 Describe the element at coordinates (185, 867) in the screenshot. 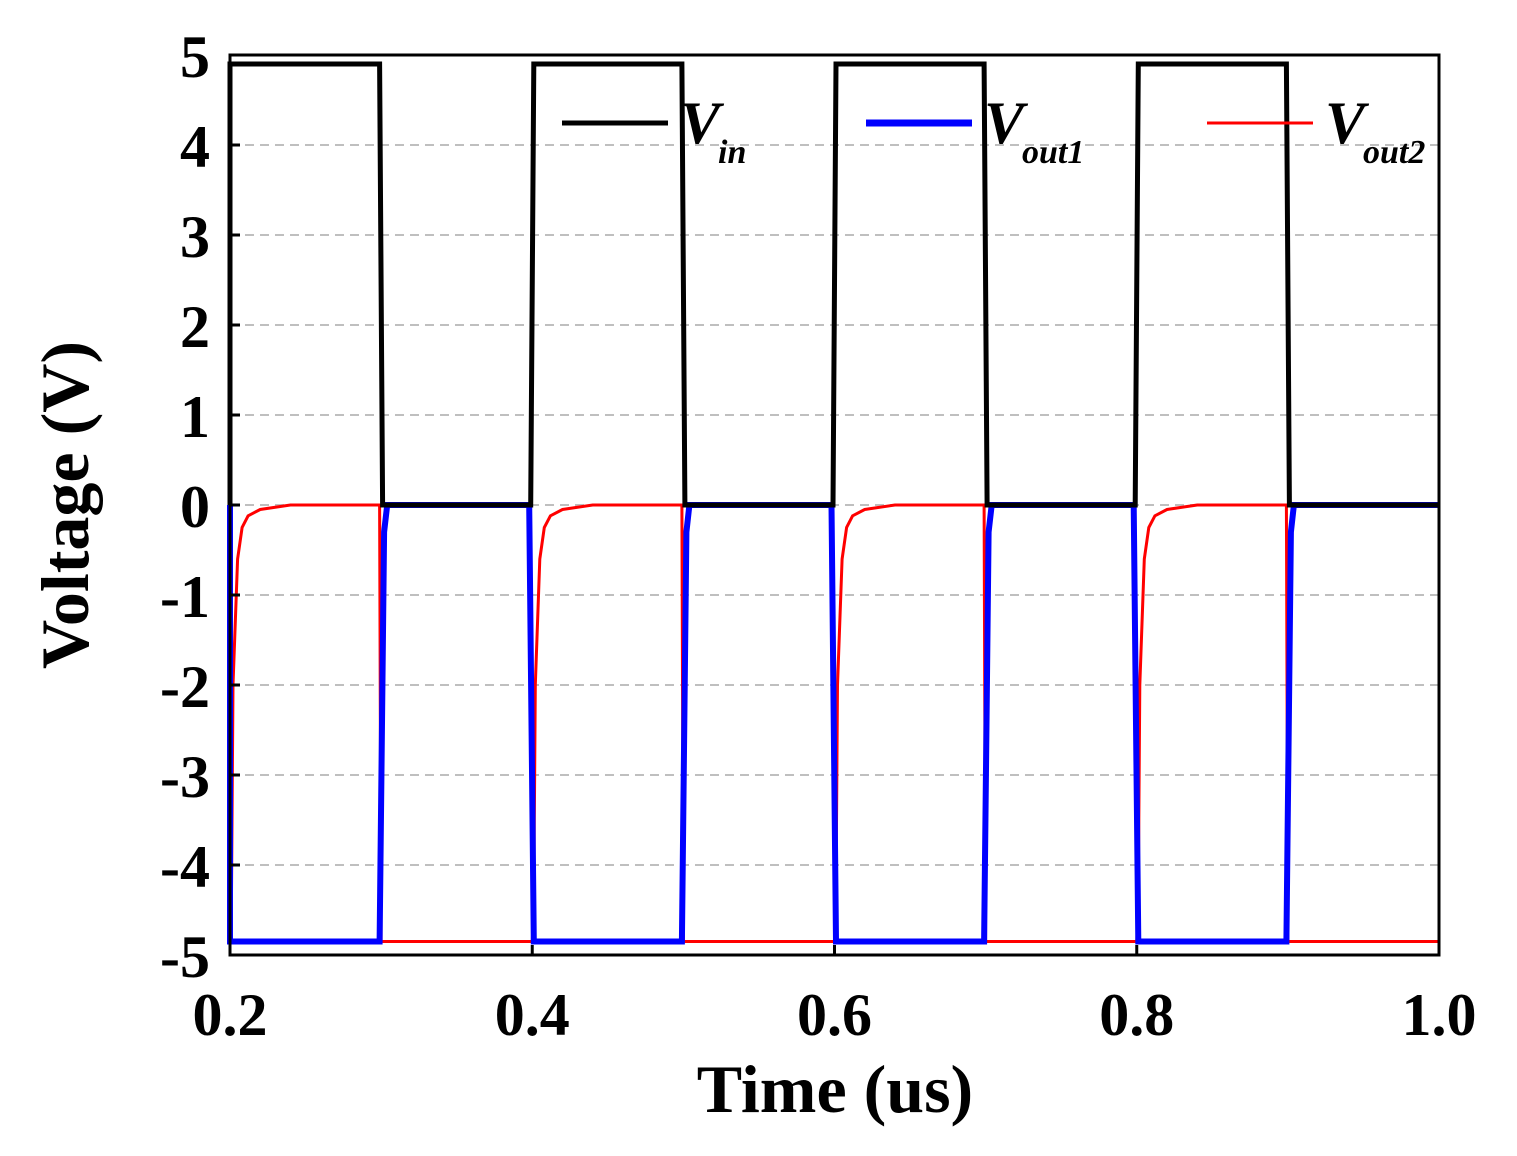

I see `y-tick-label: -4` at that location.